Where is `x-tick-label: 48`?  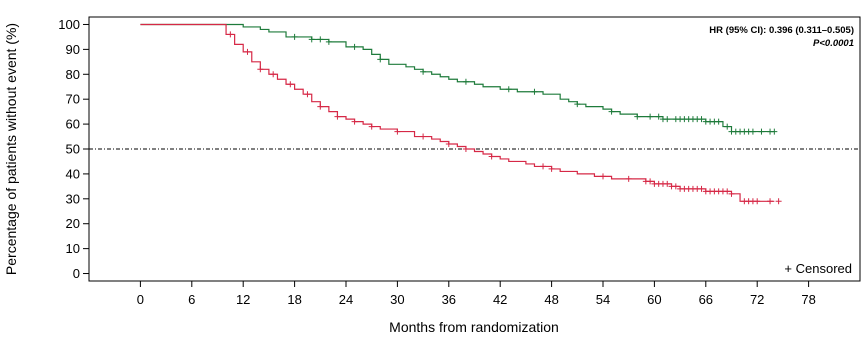
x-tick-label: 48 is located at coordinates (551, 299).